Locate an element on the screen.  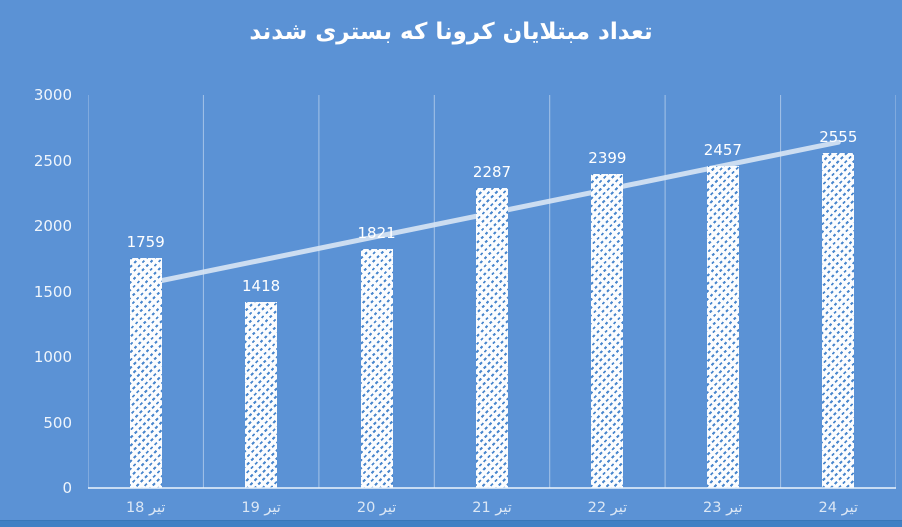
window-bottom-edge is located at coordinates (451, 523).